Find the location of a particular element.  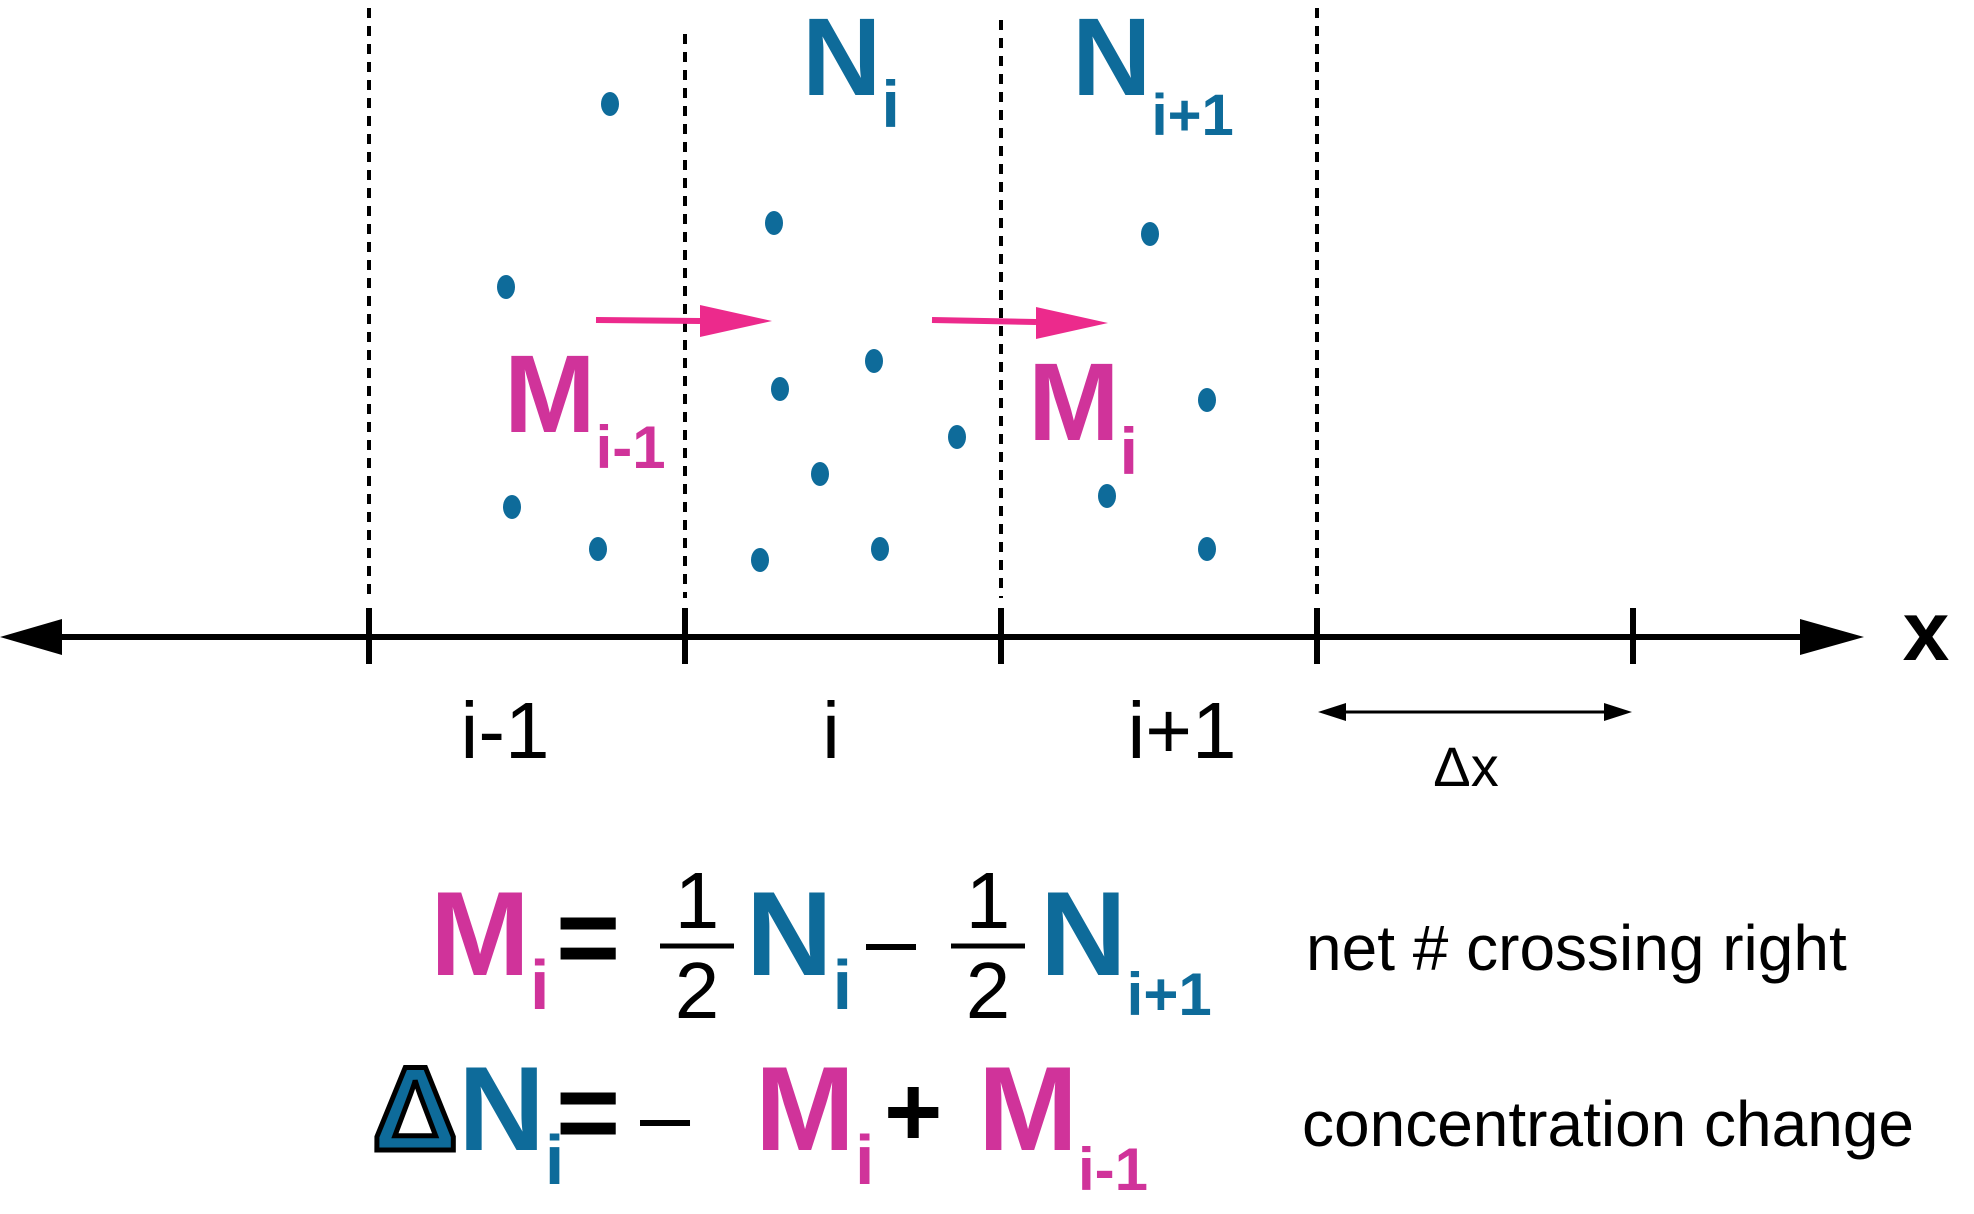

eq1-caption: net # crossing right is located at coordinates (1576, 948).